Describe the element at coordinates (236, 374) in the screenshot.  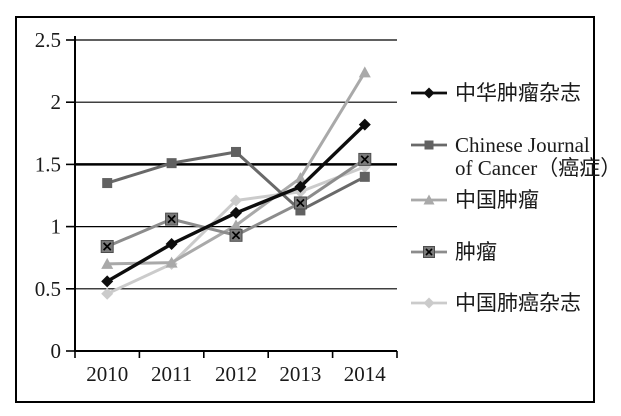
I see `x-axis-tick-label: 2012` at that location.